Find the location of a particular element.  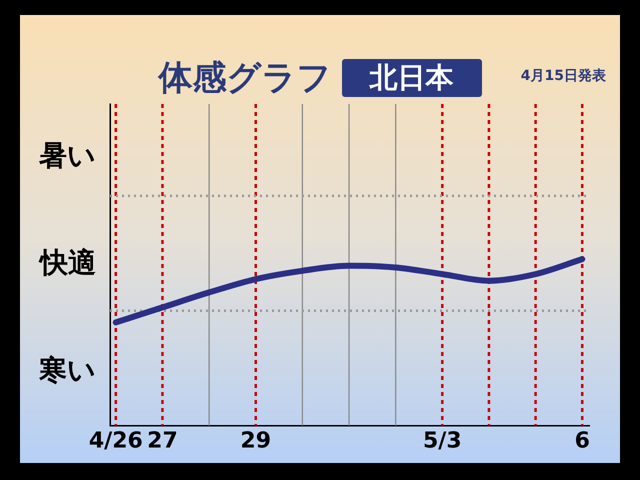

x-tick-label: 29 is located at coordinates (256, 441).